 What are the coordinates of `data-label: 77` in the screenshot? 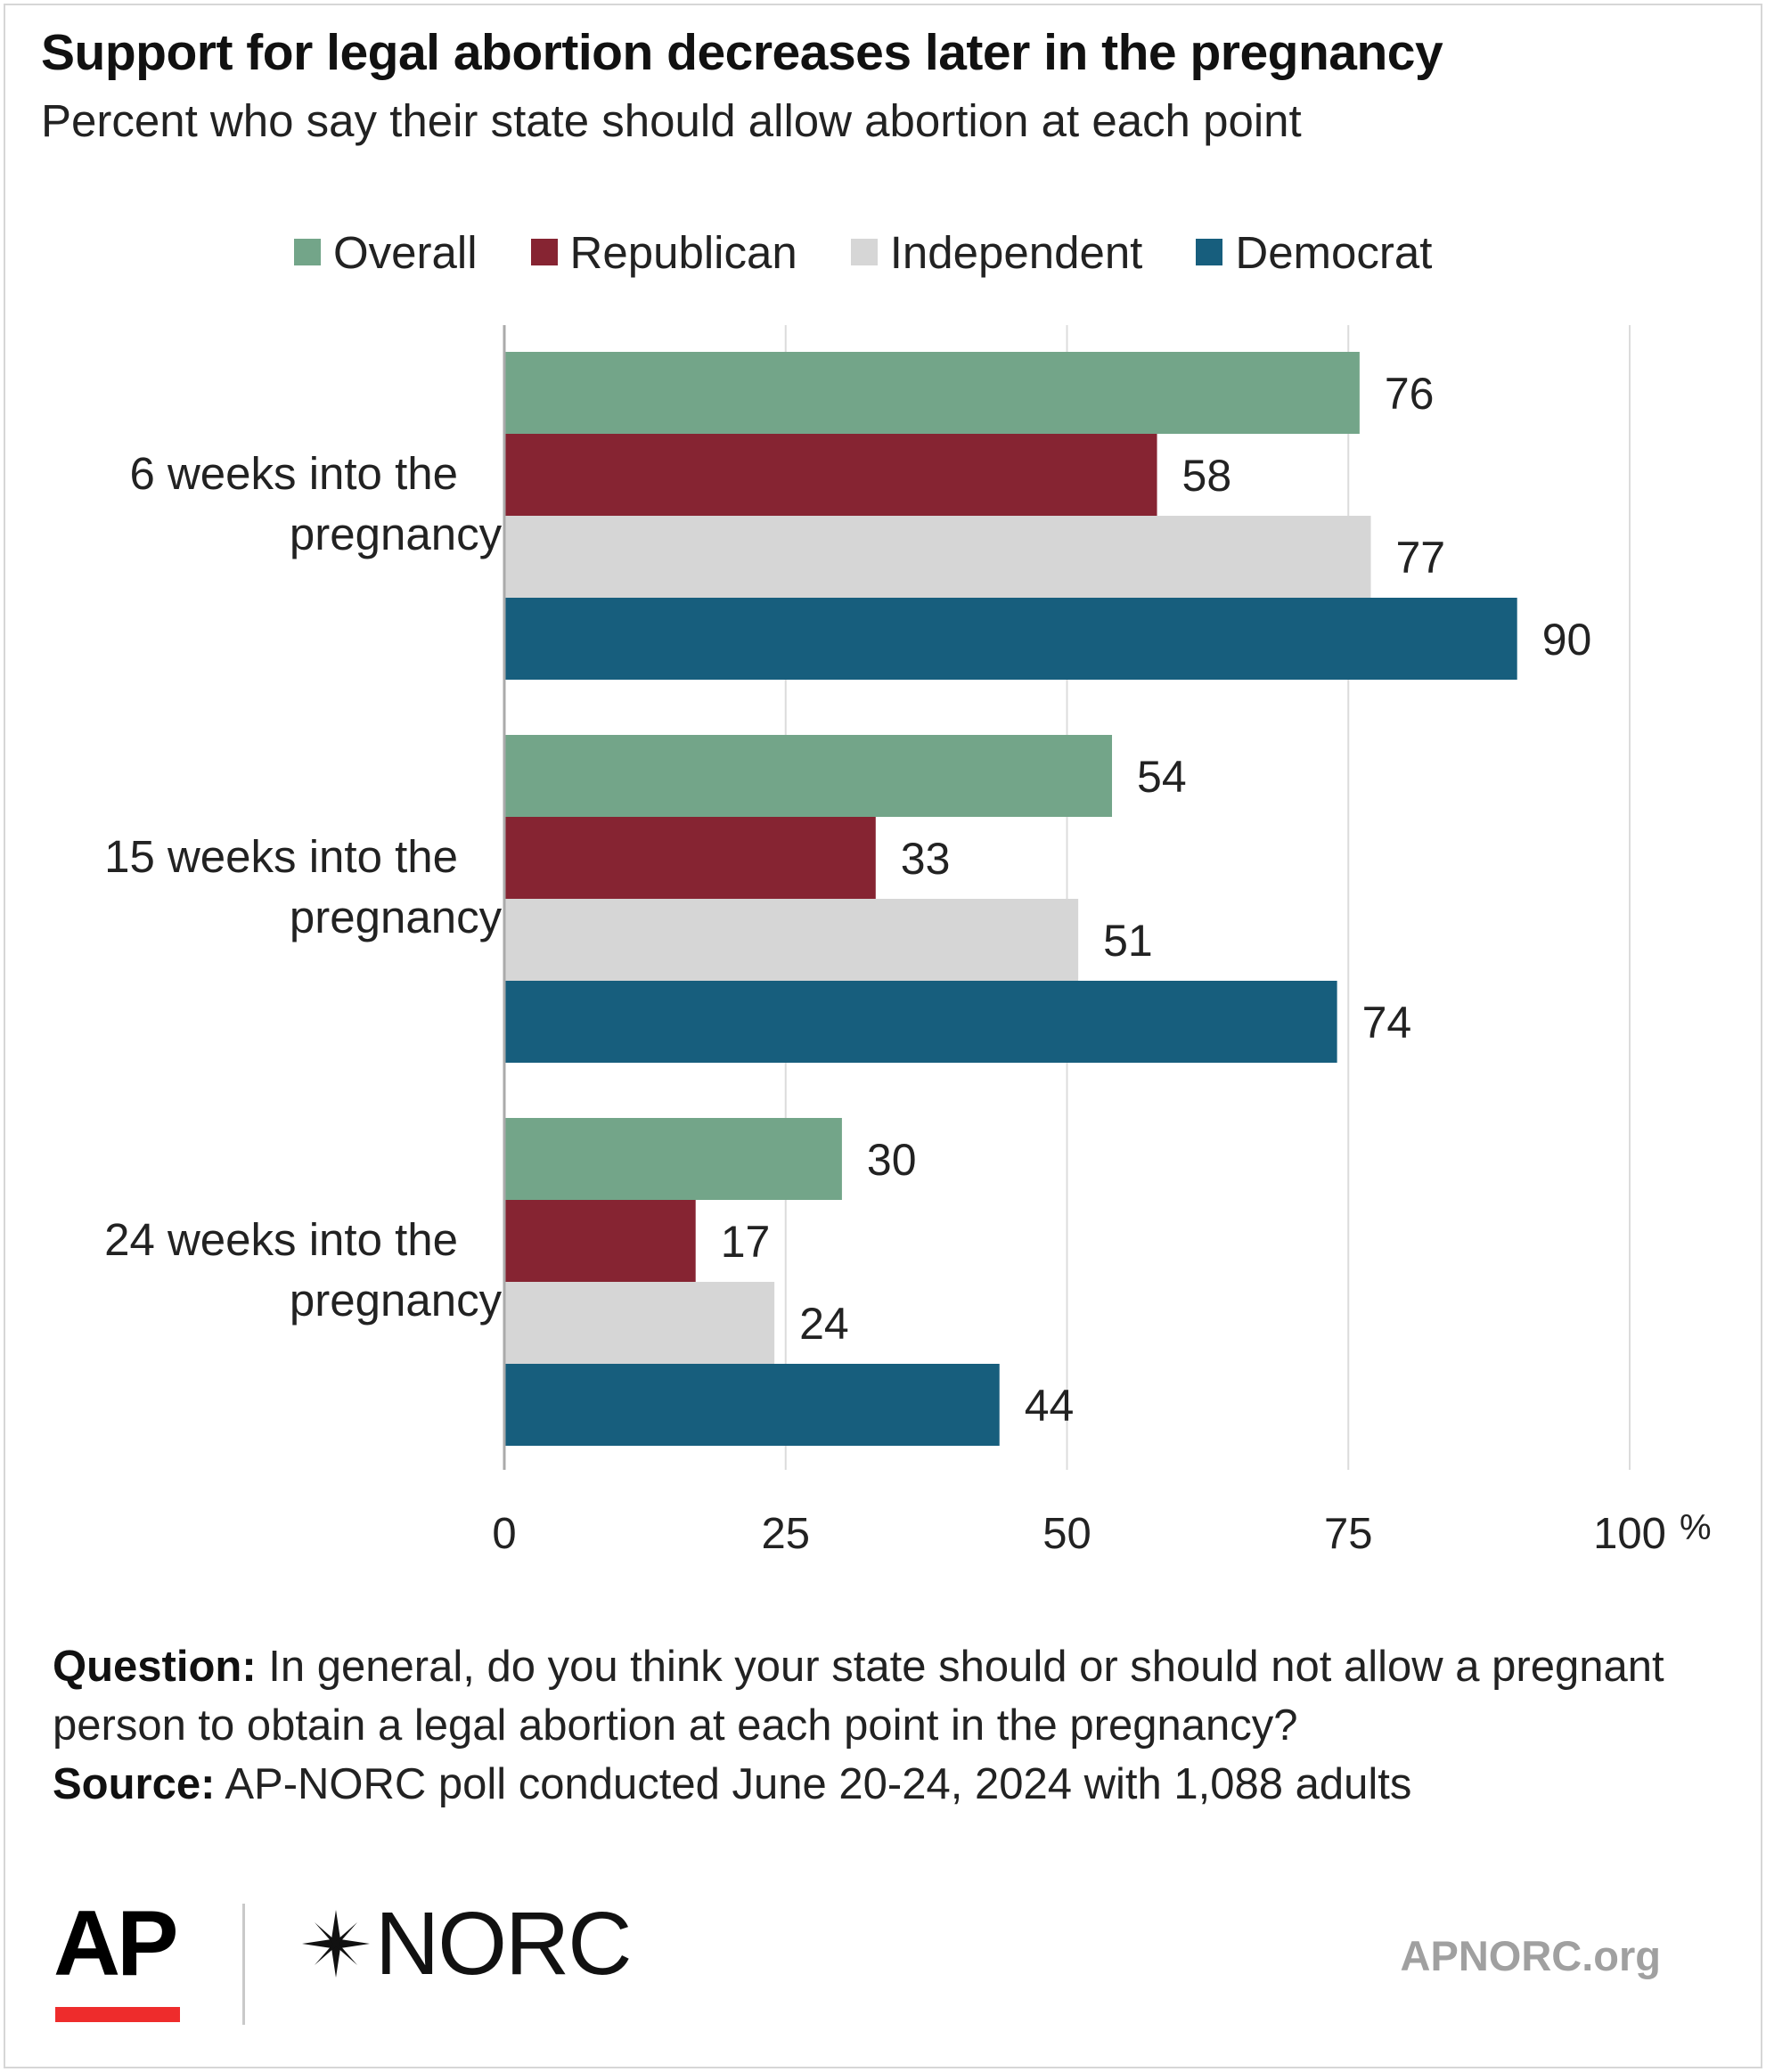 It's located at (1421, 558).